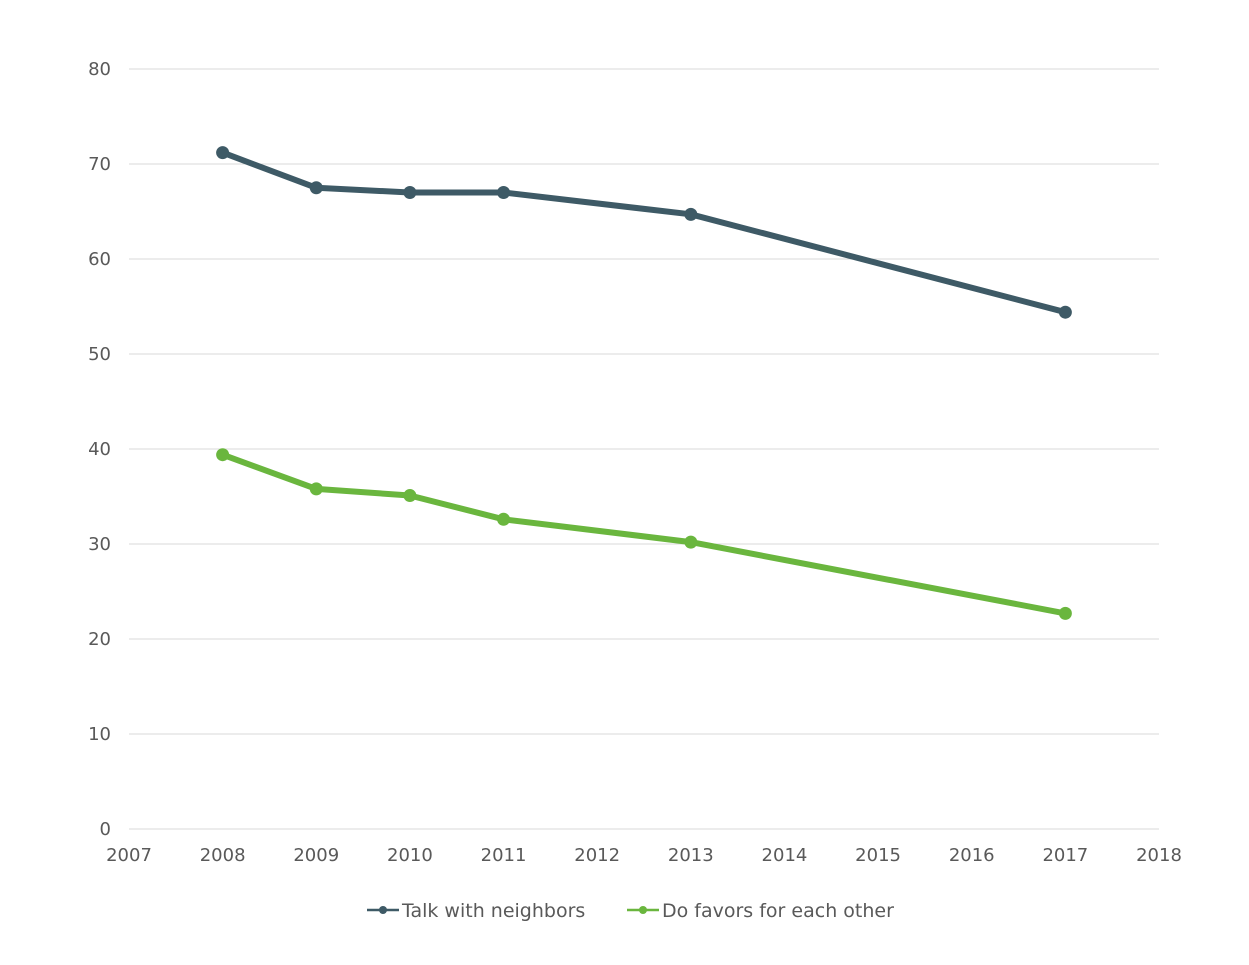 The height and width of the screenshot is (965, 1249). Describe the element at coordinates (99, 69) in the screenshot. I see `y-tick-label: 80` at that location.